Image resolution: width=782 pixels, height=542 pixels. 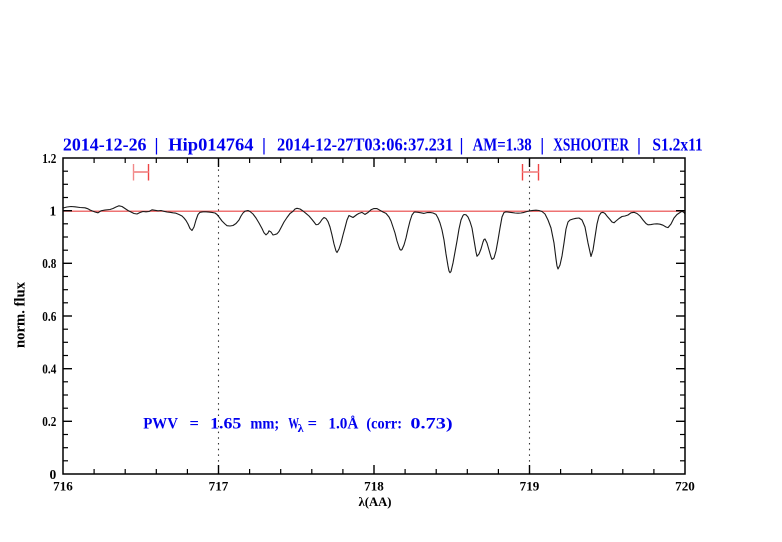 What do you see at coordinates (431, 424) in the screenshot?
I see `svg-text: 0.73)` at bounding box center [431, 424].